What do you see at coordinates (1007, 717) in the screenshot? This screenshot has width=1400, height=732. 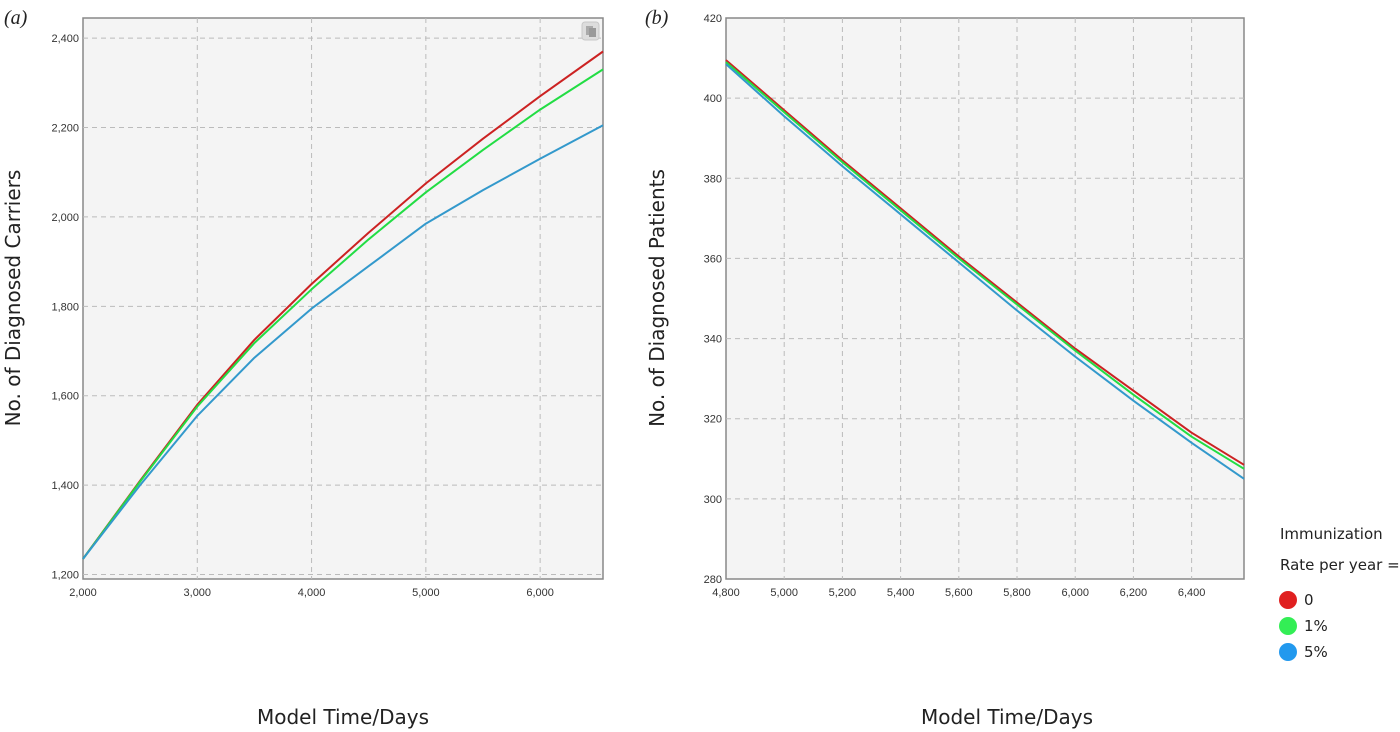 I see `panel-b-x-axis-title: Model Time/Days` at bounding box center [1007, 717].